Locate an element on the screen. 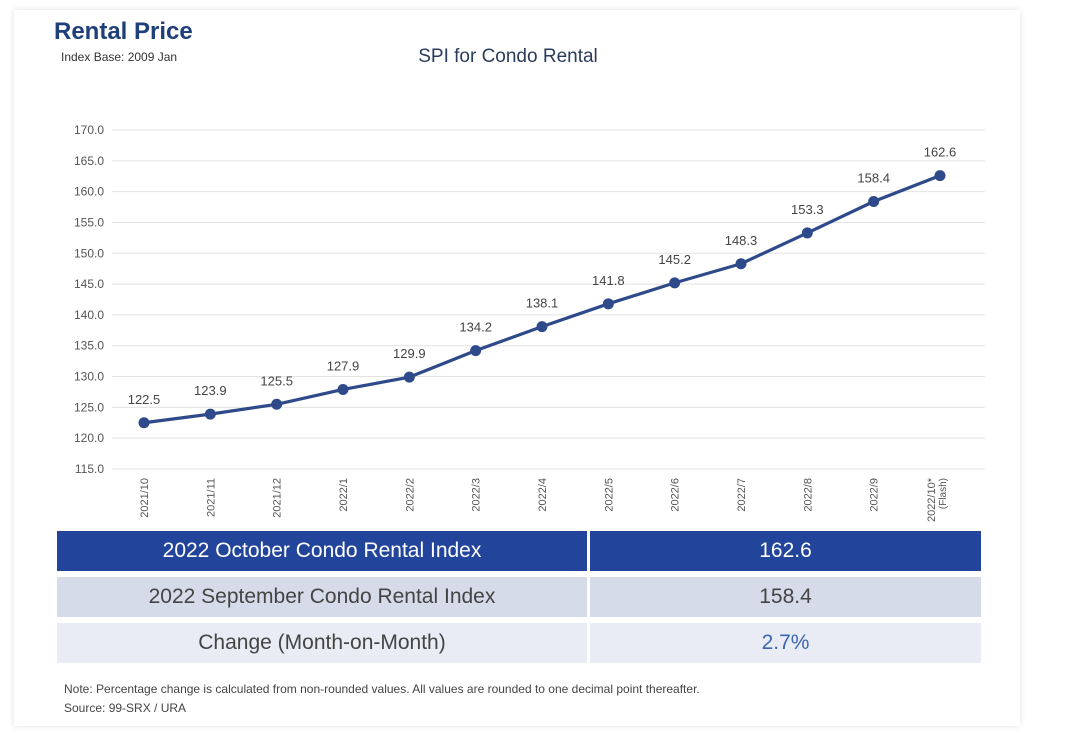 This screenshot has width=1080, height=732. y-tick-label: 165.0 is located at coordinates (89, 161).